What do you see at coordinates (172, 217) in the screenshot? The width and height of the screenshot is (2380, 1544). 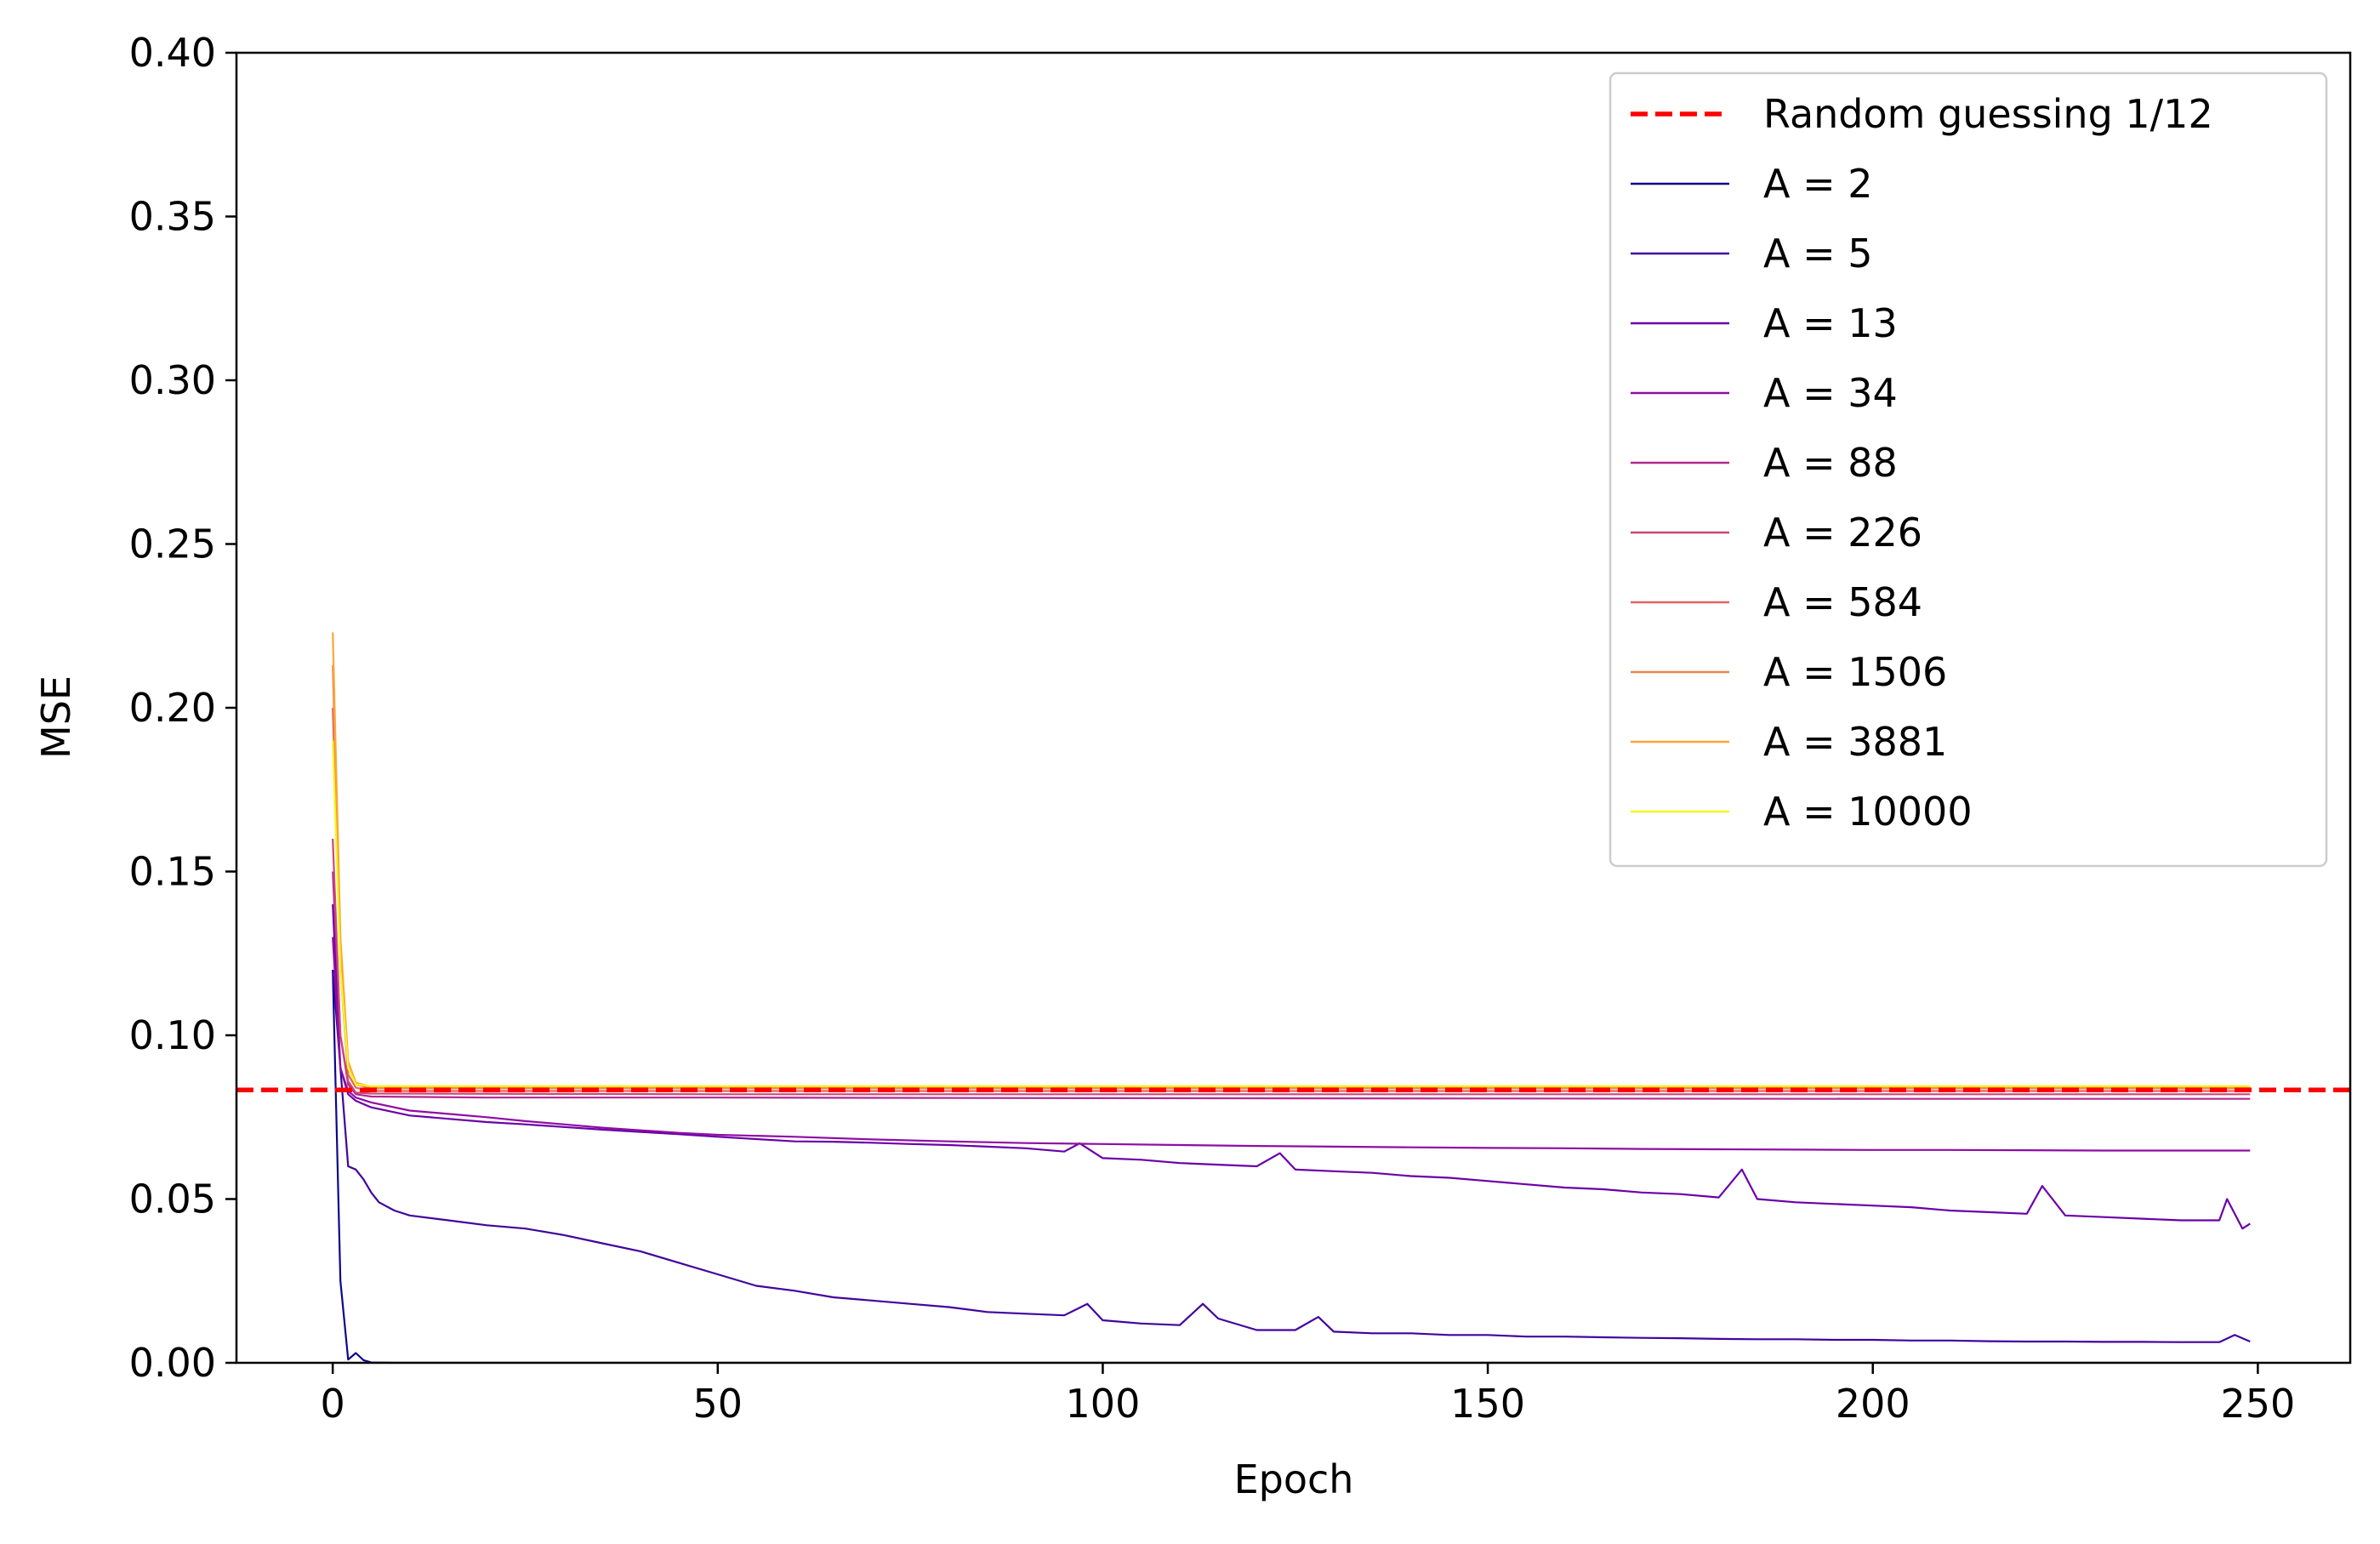 I see `y-tick-label-7: 0.35` at bounding box center [172, 217].